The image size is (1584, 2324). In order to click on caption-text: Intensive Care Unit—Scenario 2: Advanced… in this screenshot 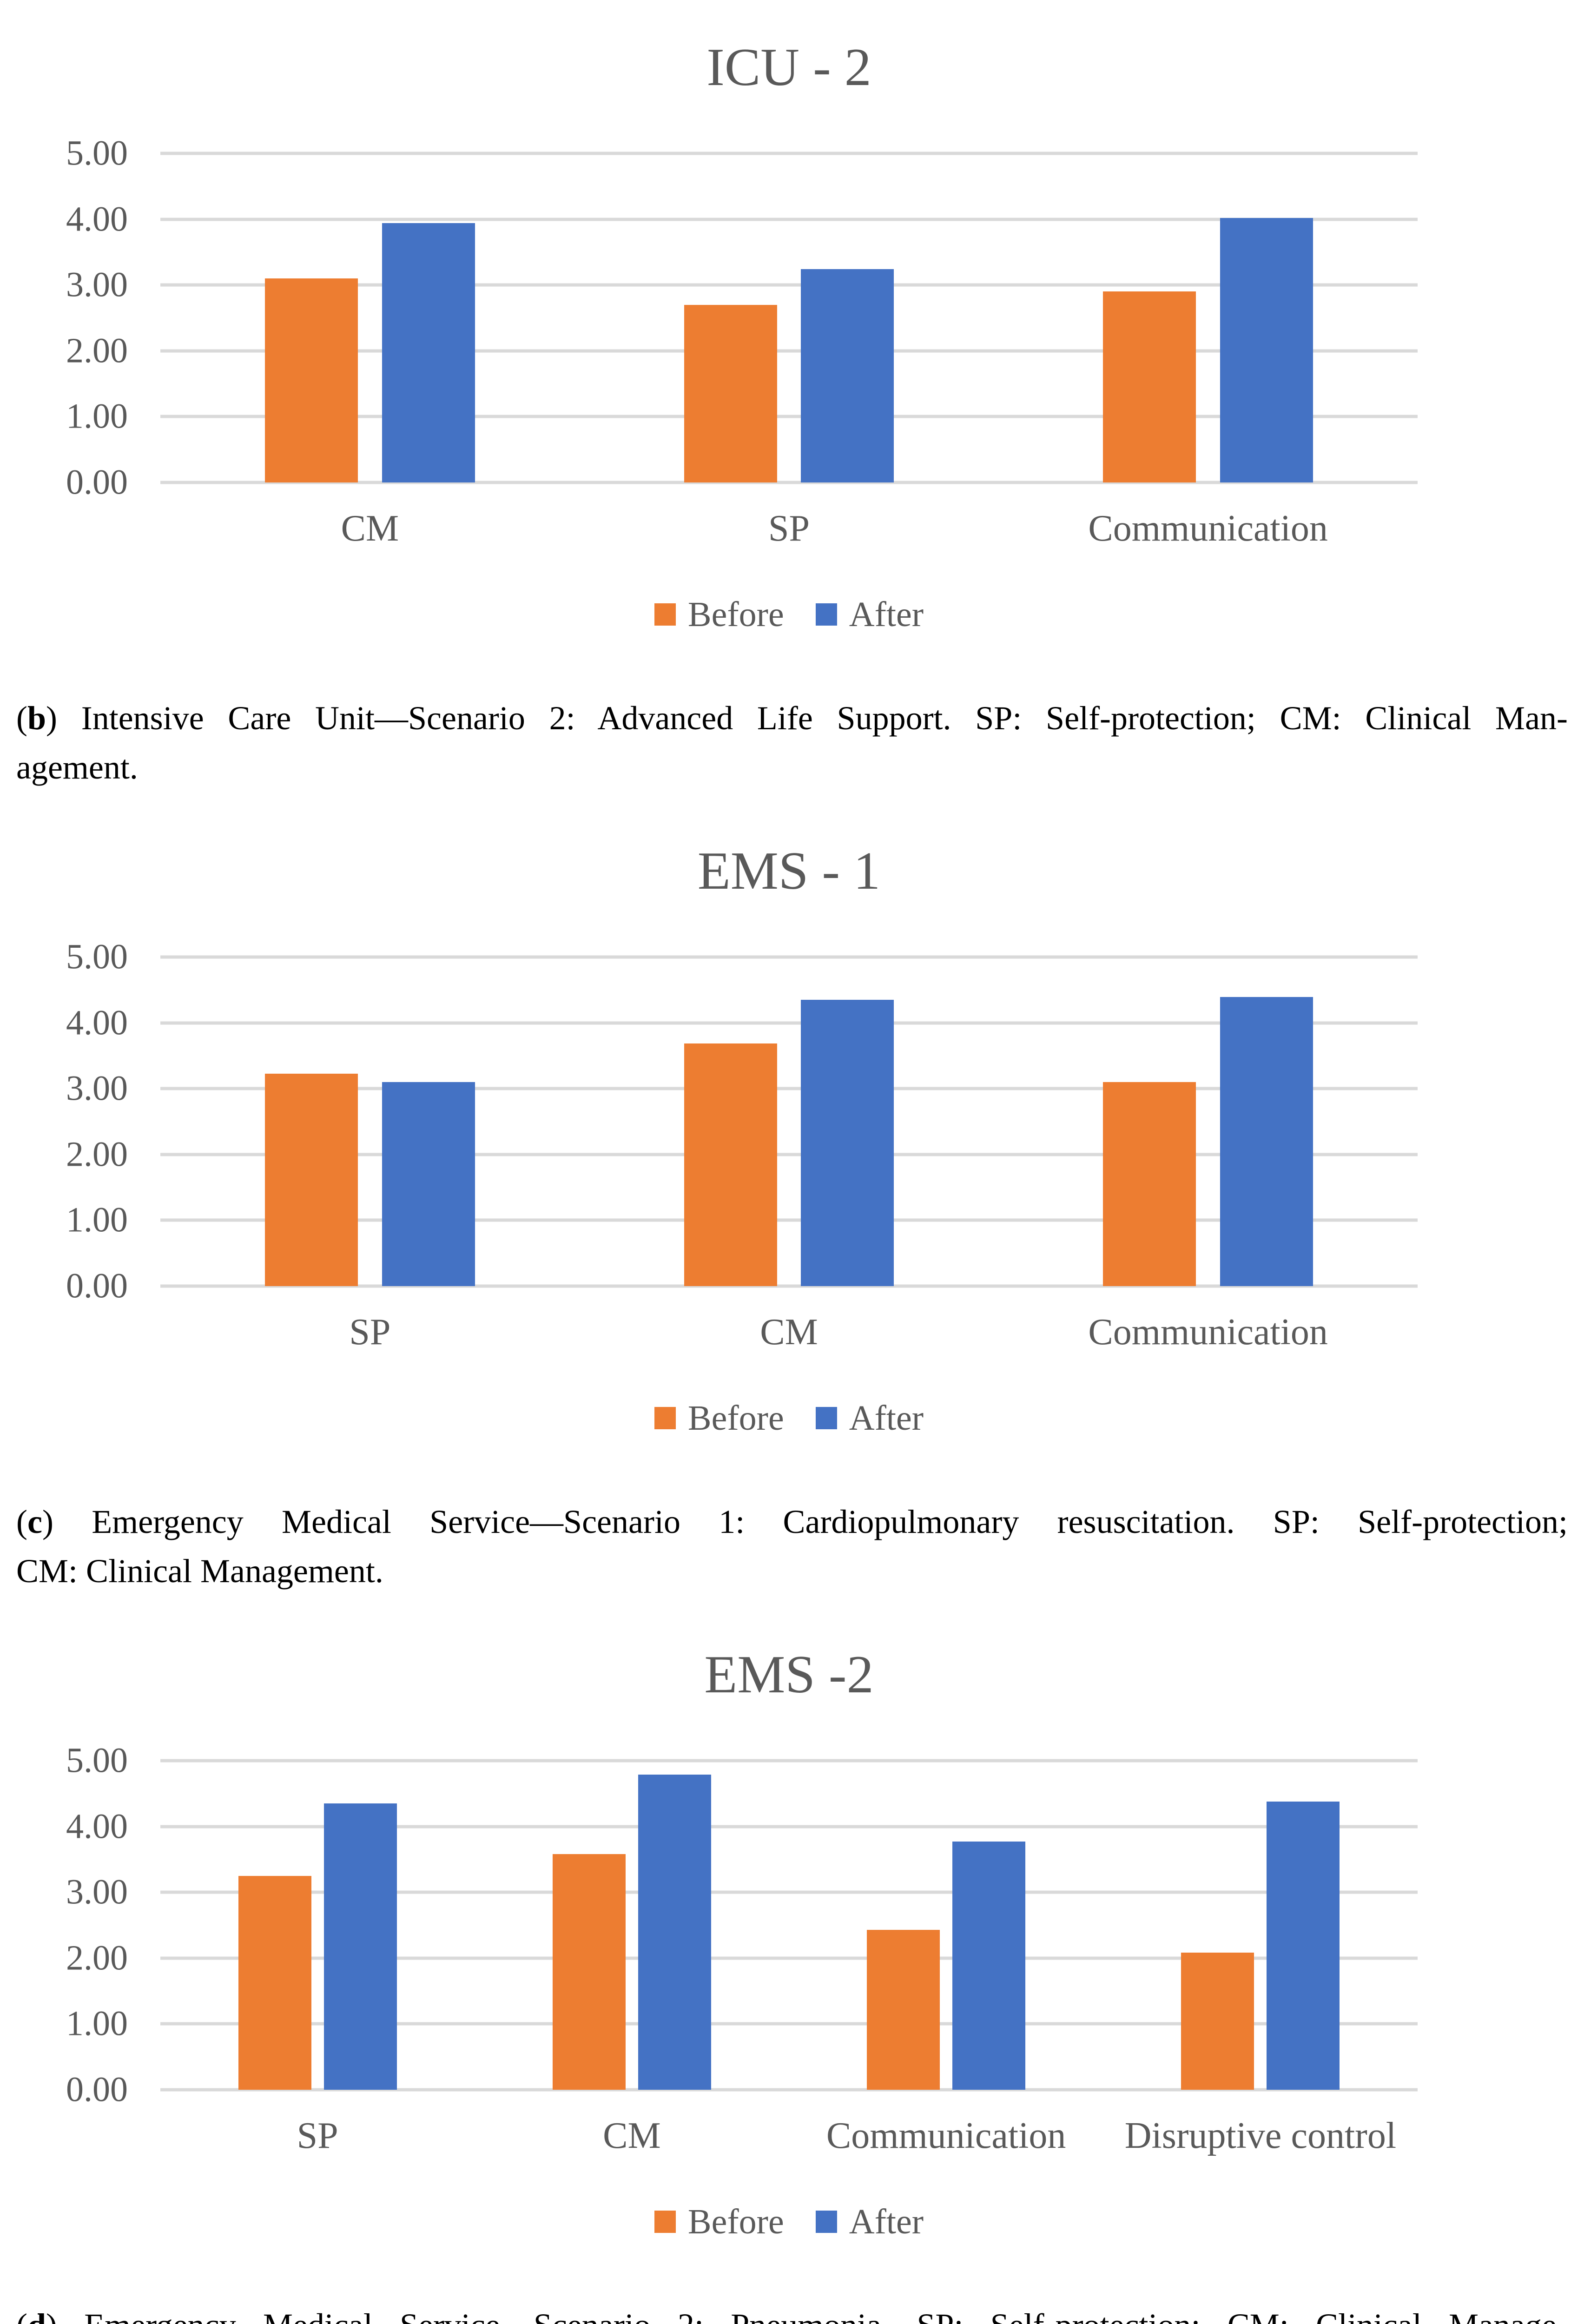, I will do `click(824, 718)`.